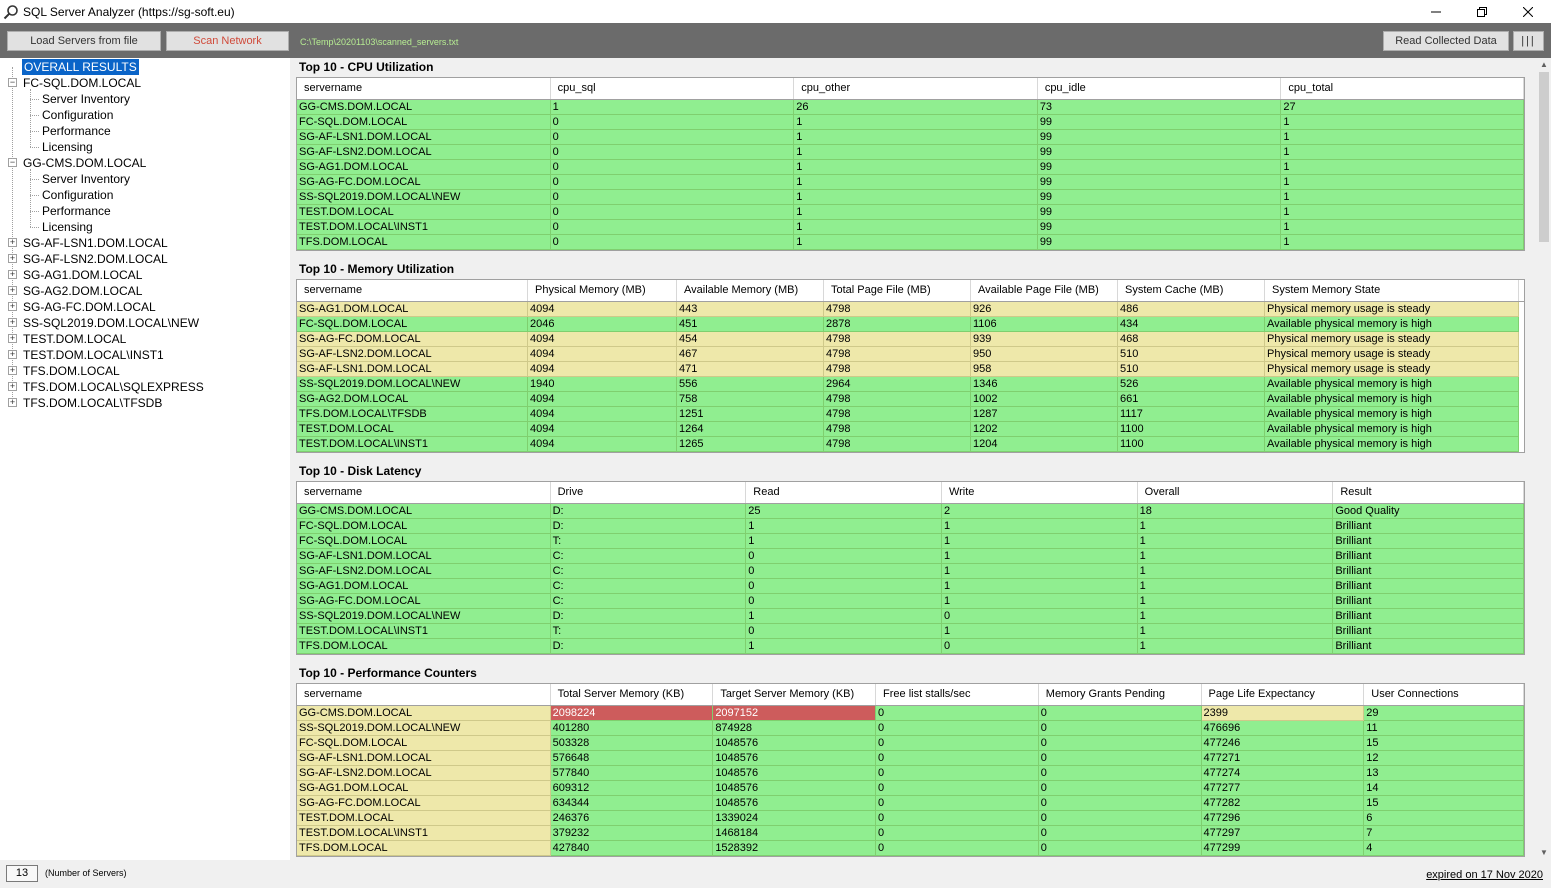  I want to click on tree-item-server: TFS.DOM.LOCAL\TFSDB, so click(93, 403).